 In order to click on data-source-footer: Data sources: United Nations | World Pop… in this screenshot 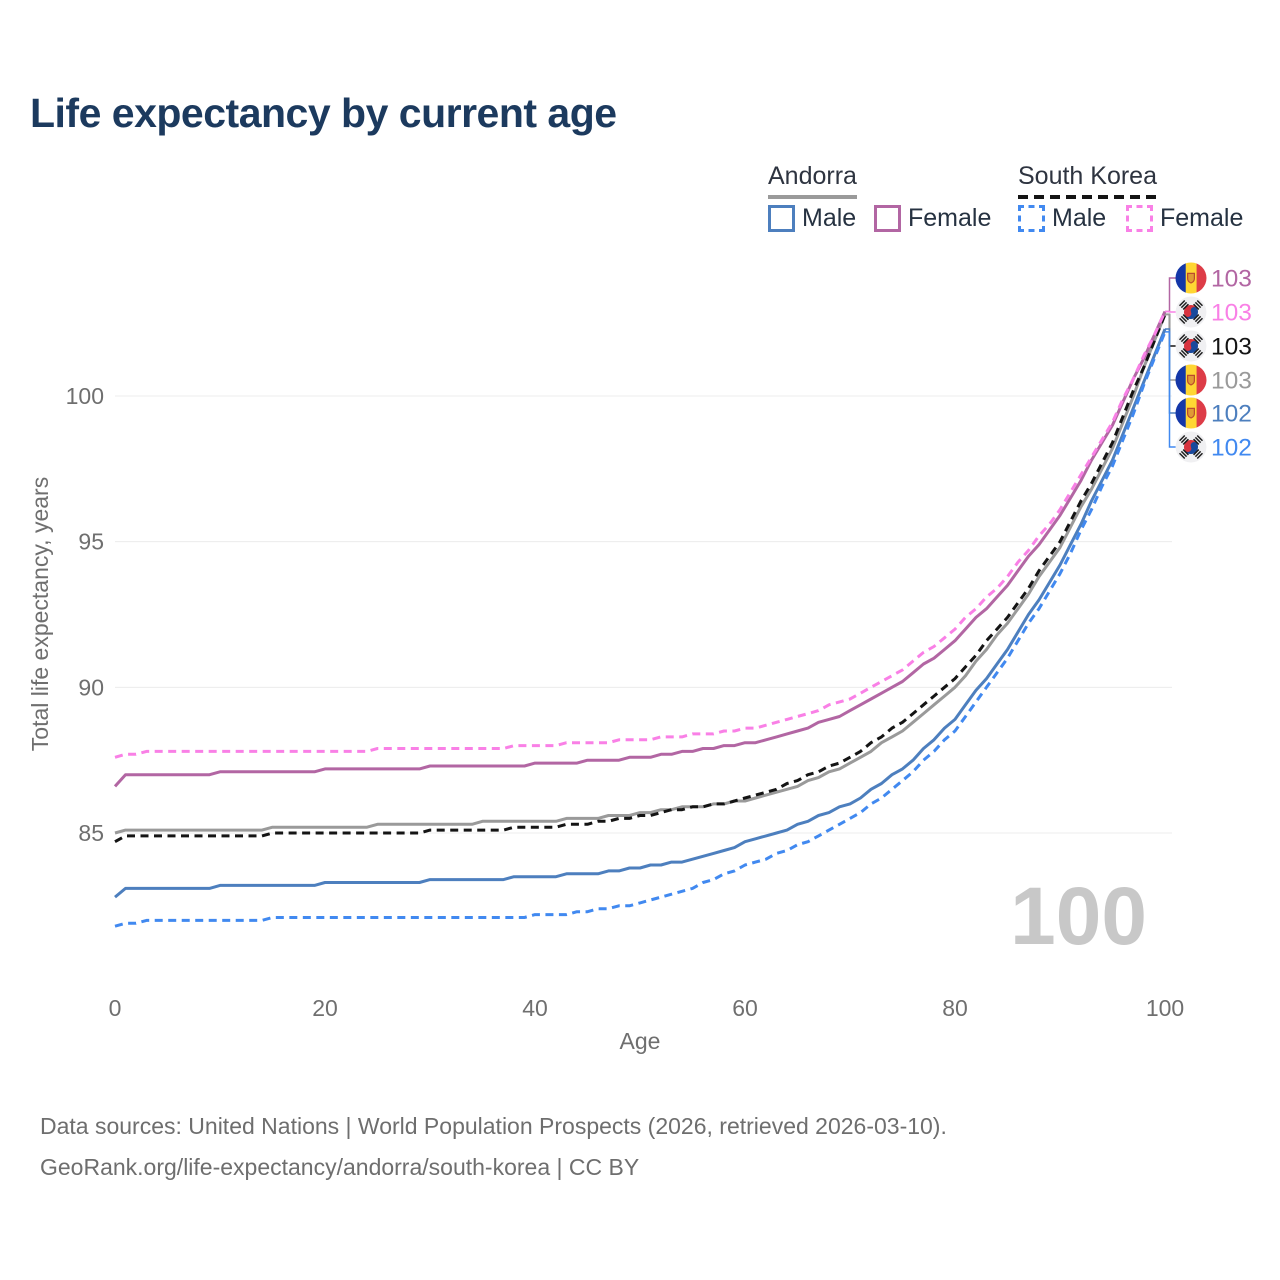, I will do `click(493, 1147)`.